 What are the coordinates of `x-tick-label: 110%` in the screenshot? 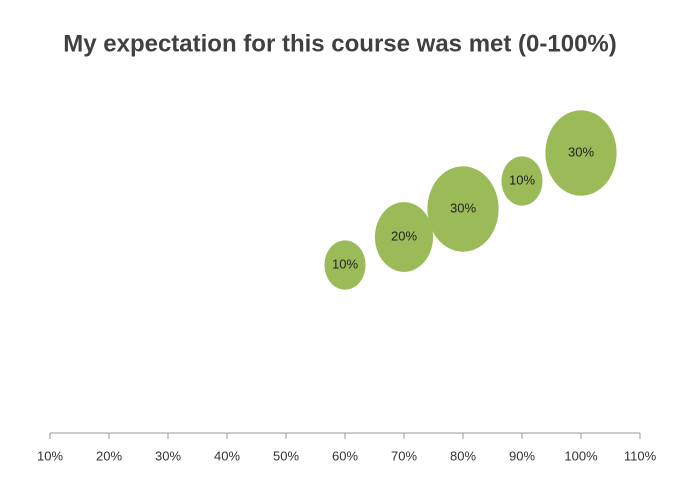 It's located at (640, 455).